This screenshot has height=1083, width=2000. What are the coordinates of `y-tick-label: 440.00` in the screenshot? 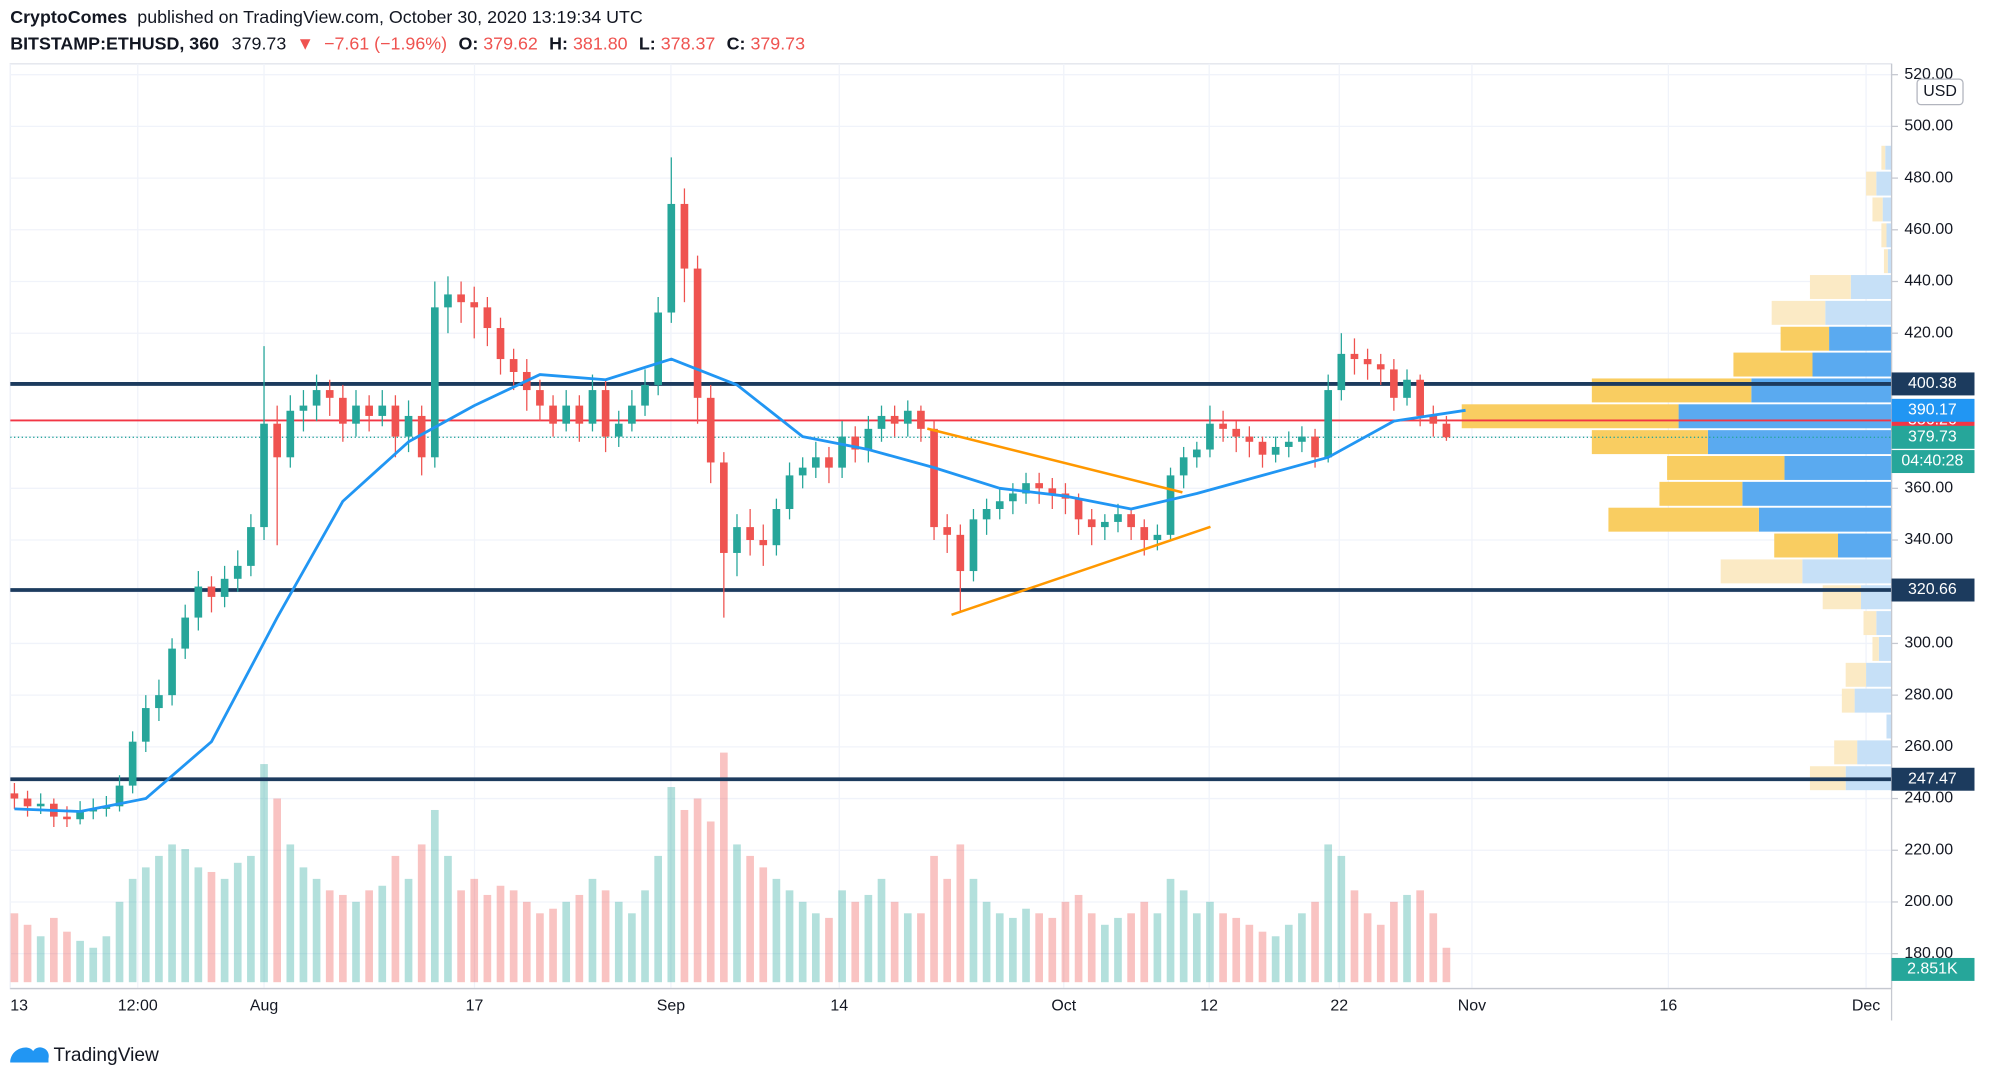 It's located at (1928, 281).